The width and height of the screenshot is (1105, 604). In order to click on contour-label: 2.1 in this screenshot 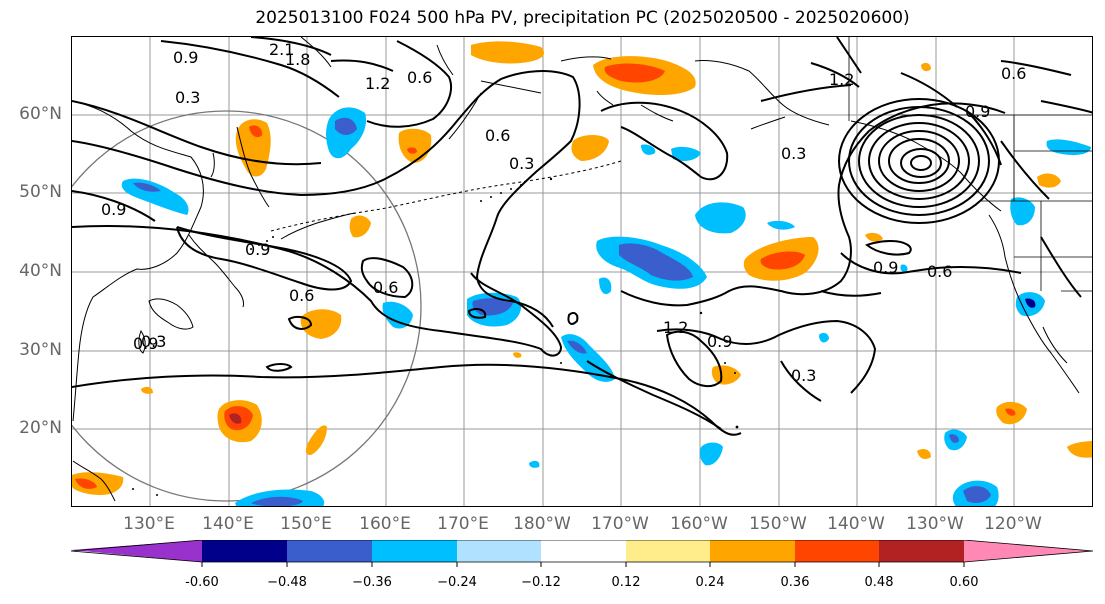, I will do `click(281, 49)`.